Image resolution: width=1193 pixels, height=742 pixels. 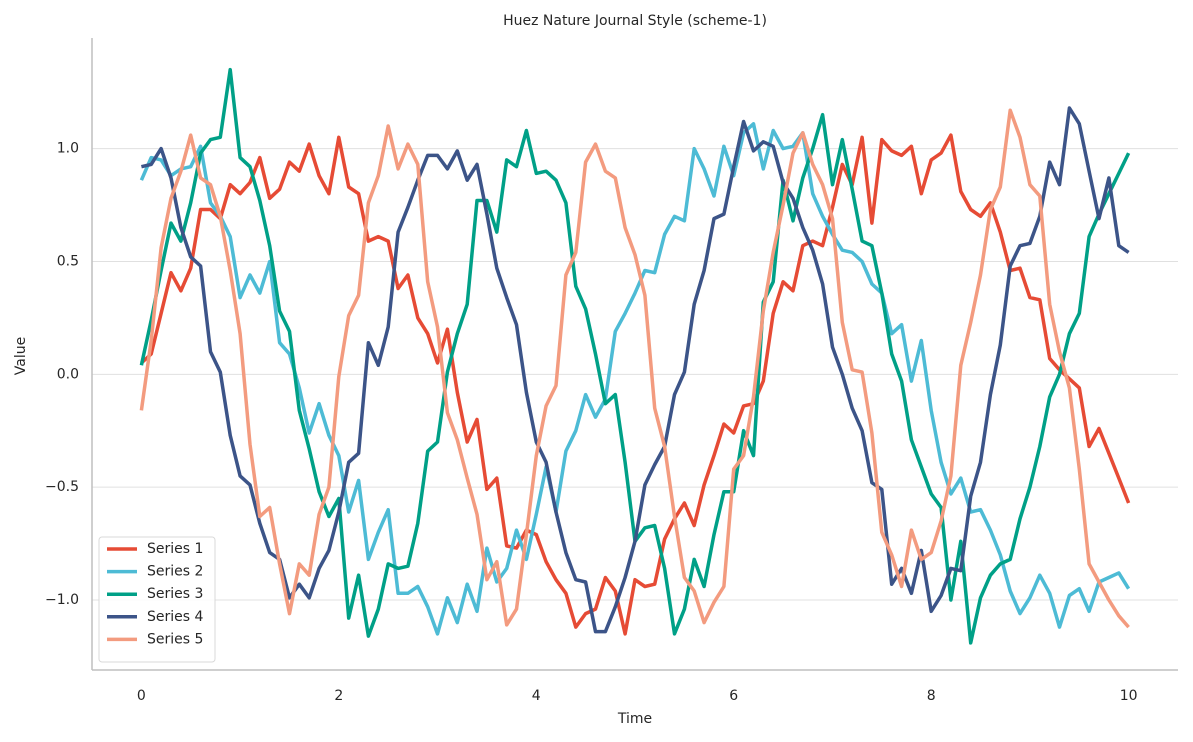 I want to click on x-tick-label: 0, so click(x=141, y=696).